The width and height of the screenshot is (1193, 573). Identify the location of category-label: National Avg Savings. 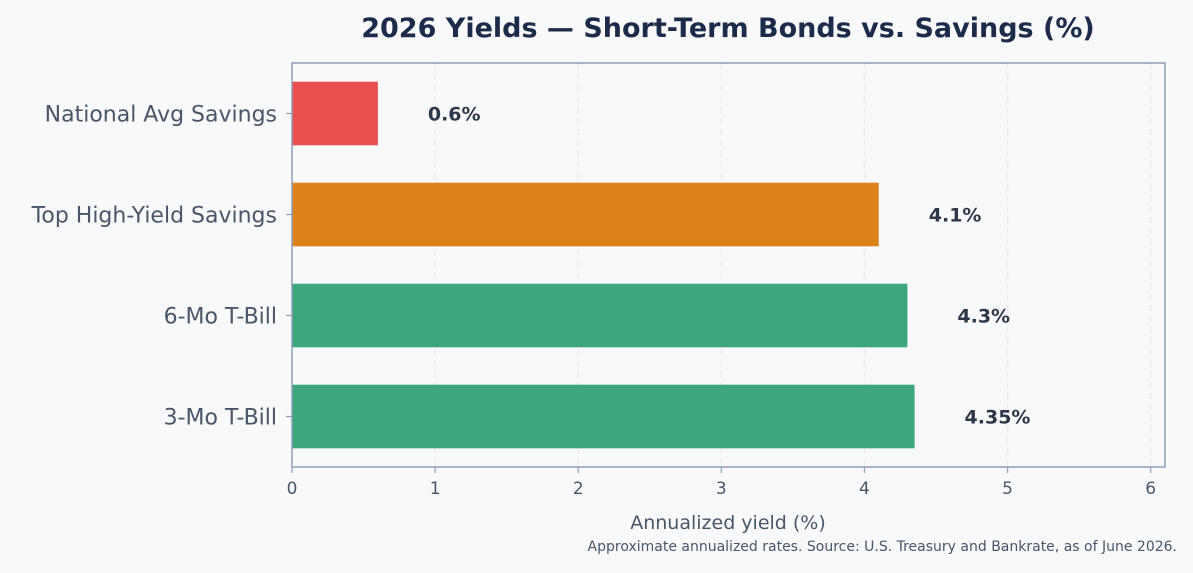
(161, 115).